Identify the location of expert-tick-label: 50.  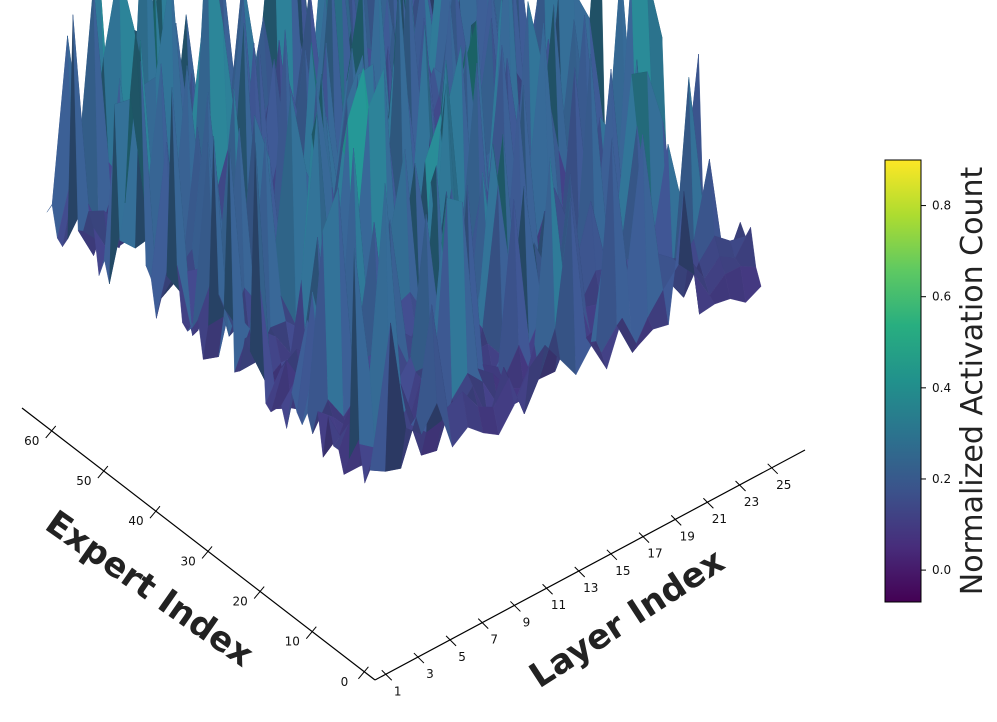
(83, 481).